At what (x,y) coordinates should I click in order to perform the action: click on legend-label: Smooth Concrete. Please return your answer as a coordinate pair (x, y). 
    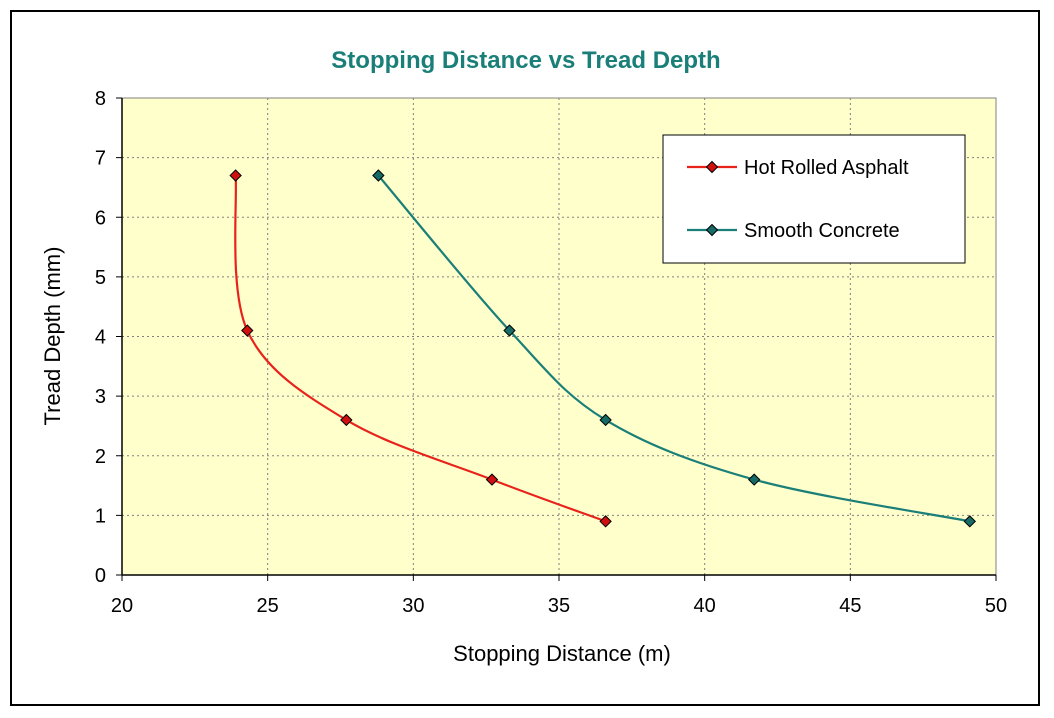
    Looking at the image, I should click on (822, 231).